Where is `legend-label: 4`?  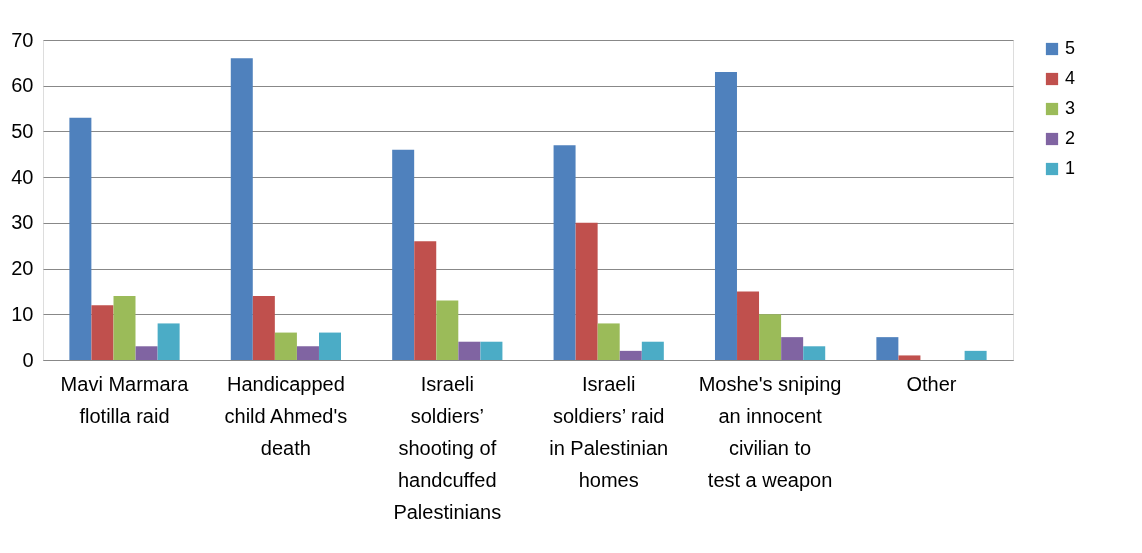 legend-label: 4 is located at coordinates (1070, 78).